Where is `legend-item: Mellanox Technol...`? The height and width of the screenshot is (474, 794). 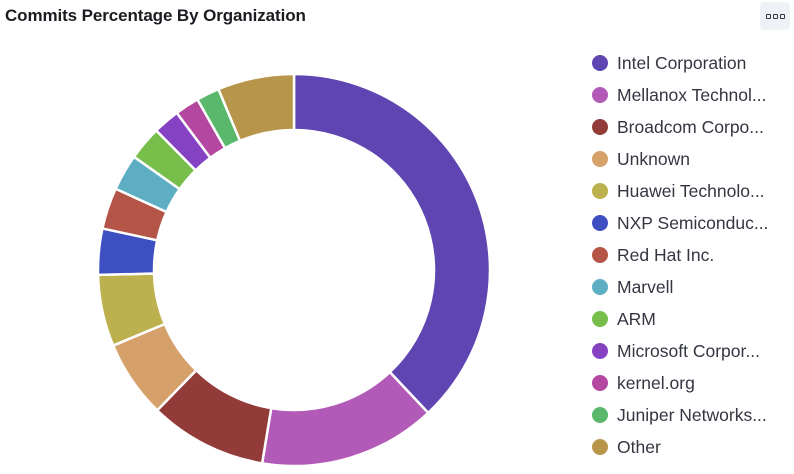
legend-item: Mellanox Technol... is located at coordinates (690, 95).